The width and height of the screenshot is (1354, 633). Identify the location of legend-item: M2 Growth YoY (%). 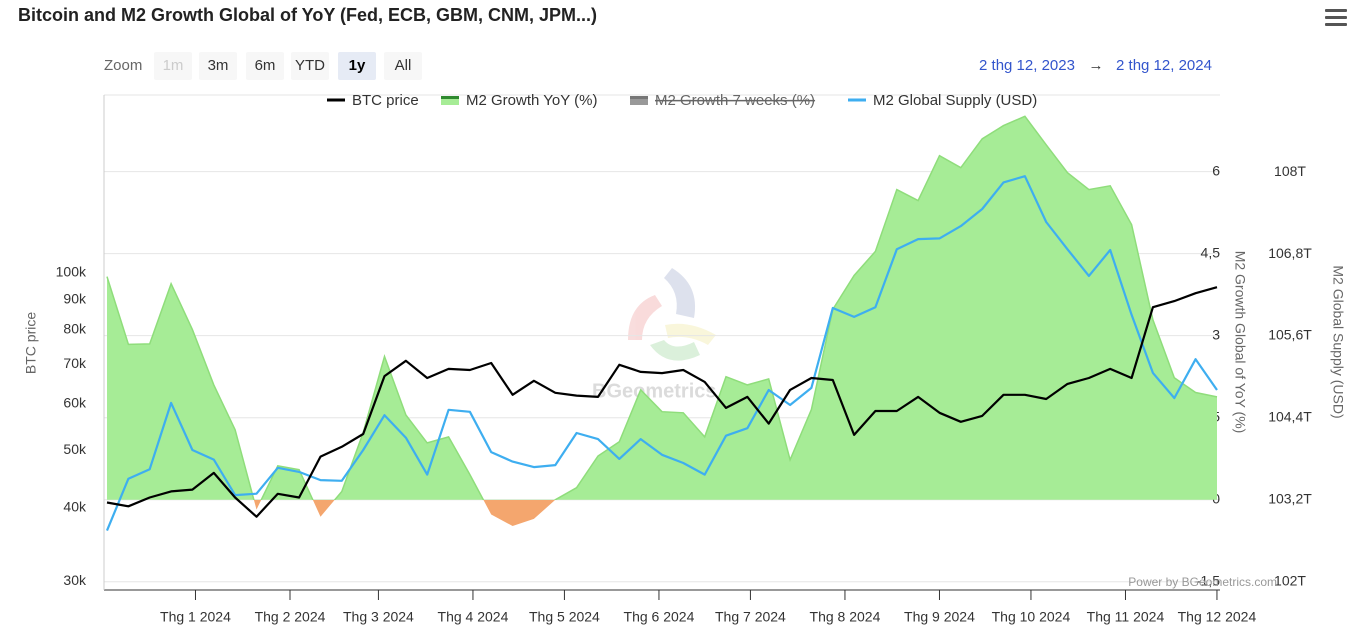
(519, 100).